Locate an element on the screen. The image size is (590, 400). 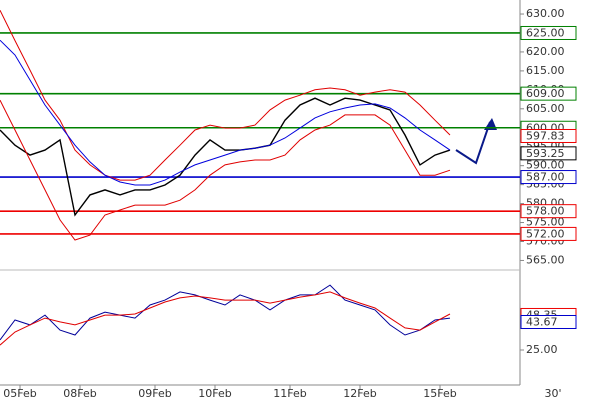
x-tick-label: 09Feb is located at coordinates (154, 393).